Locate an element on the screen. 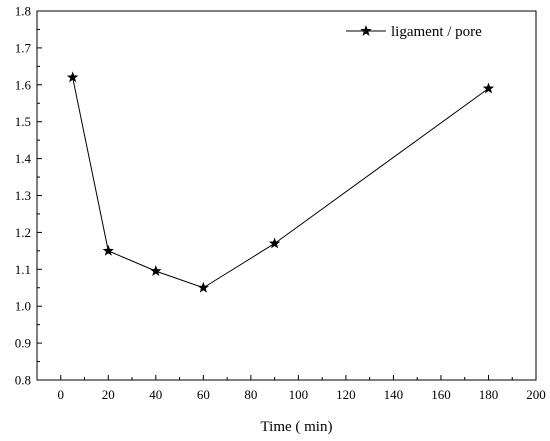  x-tick-label: 200 is located at coordinates (536, 394).